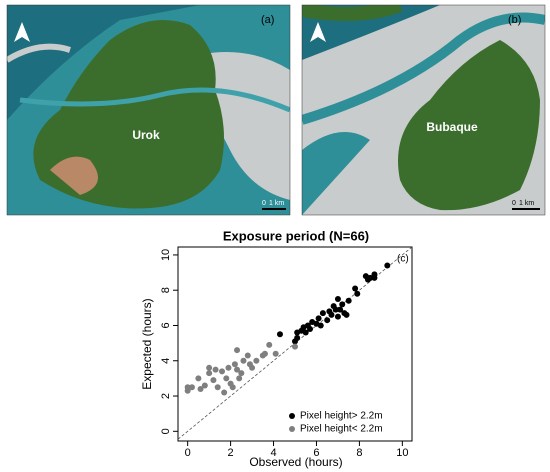 This screenshot has width=550, height=472. What do you see at coordinates (402, 453) in the screenshot?
I see `x-tick-label: 10` at bounding box center [402, 453].